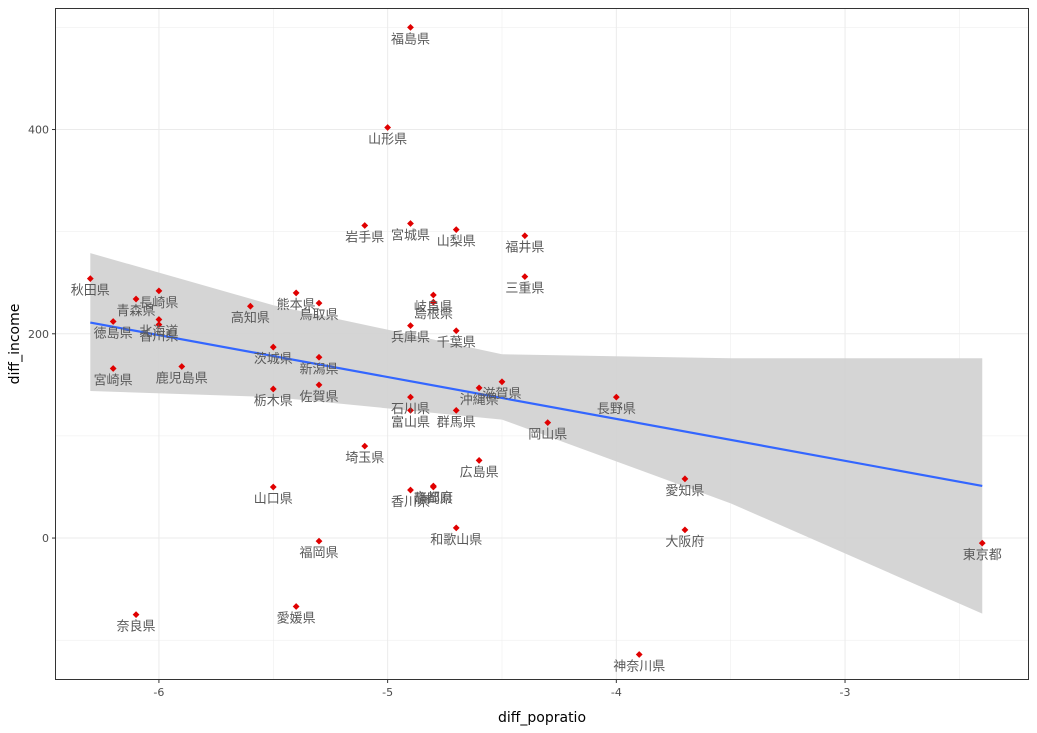 The height and width of the screenshot is (733, 1037). I want to click on point-label: 群馬県, so click(456, 422).